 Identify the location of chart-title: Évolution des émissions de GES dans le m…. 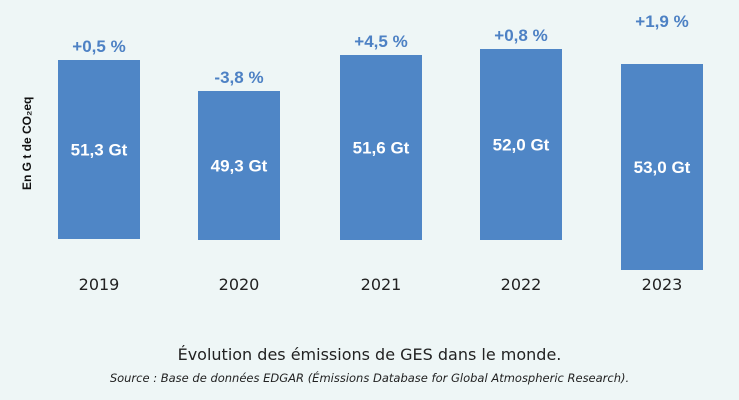
(369, 354).